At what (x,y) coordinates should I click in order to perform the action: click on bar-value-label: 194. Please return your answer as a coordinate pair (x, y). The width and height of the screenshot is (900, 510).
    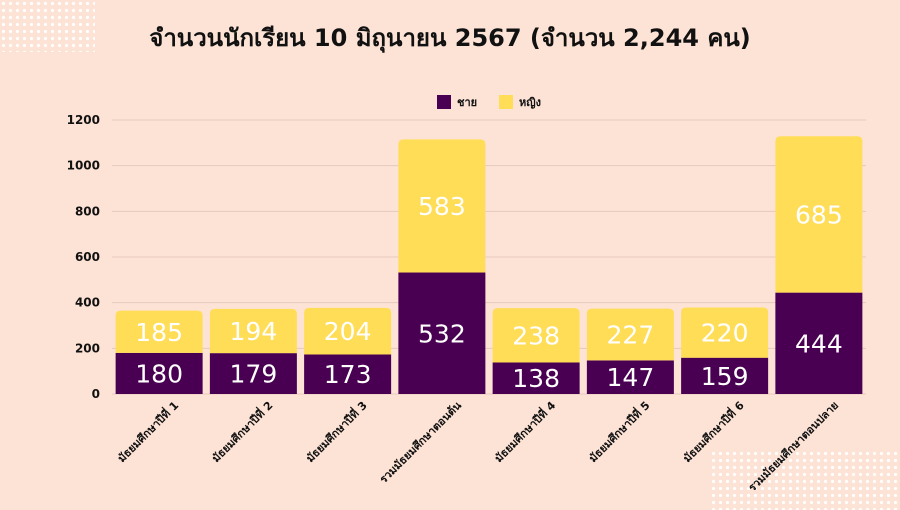
    Looking at the image, I should click on (254, 331).